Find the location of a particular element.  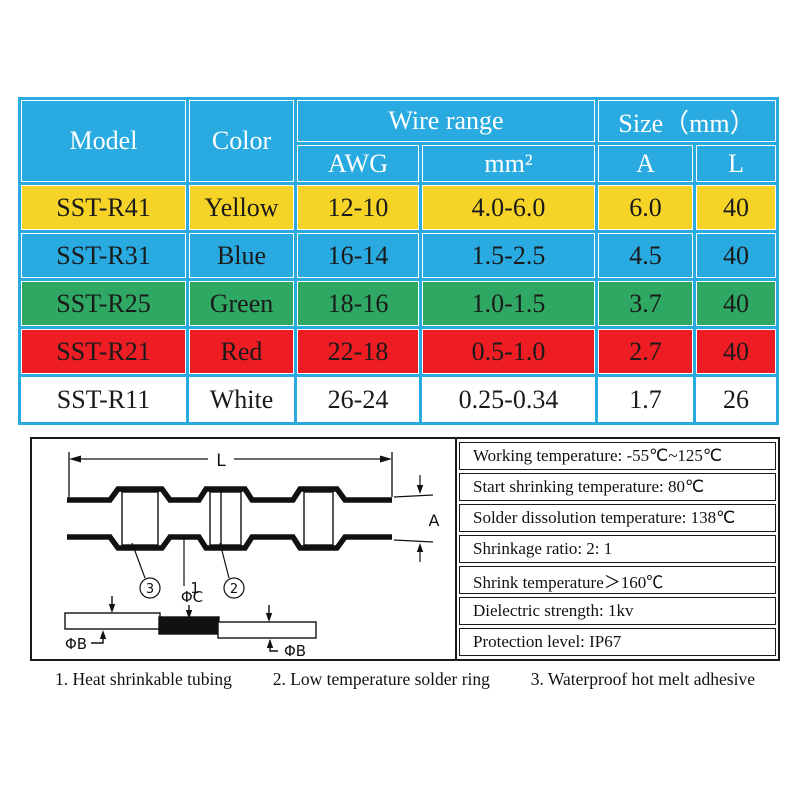

cell-color: Blue is located at coordinates (241, 255).